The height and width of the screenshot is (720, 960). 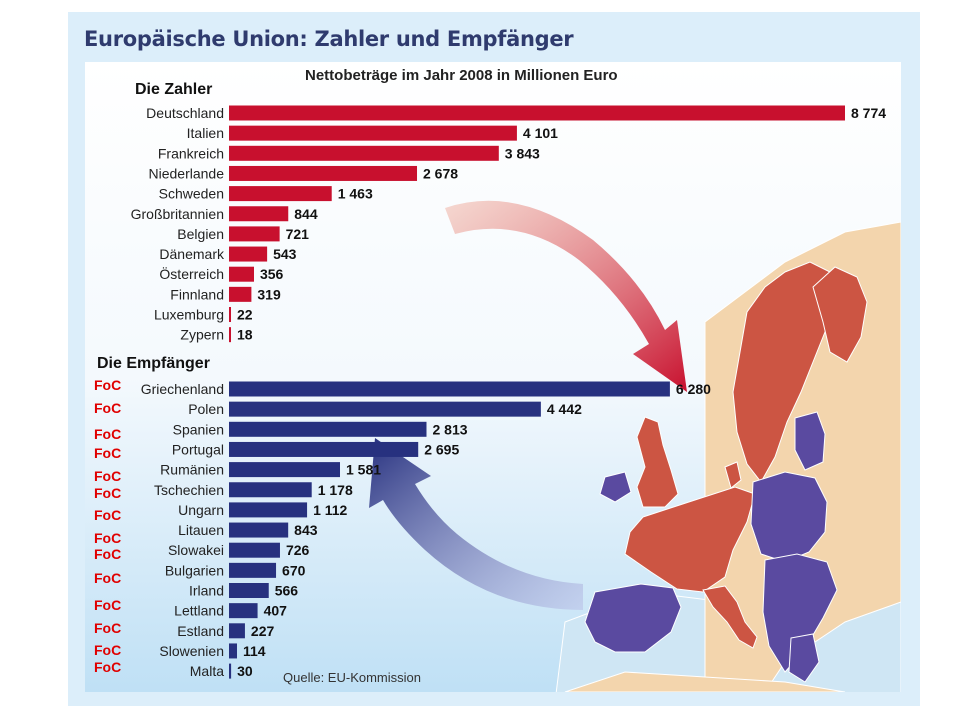 I want to click on payer-category-label: Luxemburg, so click(x=189, y=315).